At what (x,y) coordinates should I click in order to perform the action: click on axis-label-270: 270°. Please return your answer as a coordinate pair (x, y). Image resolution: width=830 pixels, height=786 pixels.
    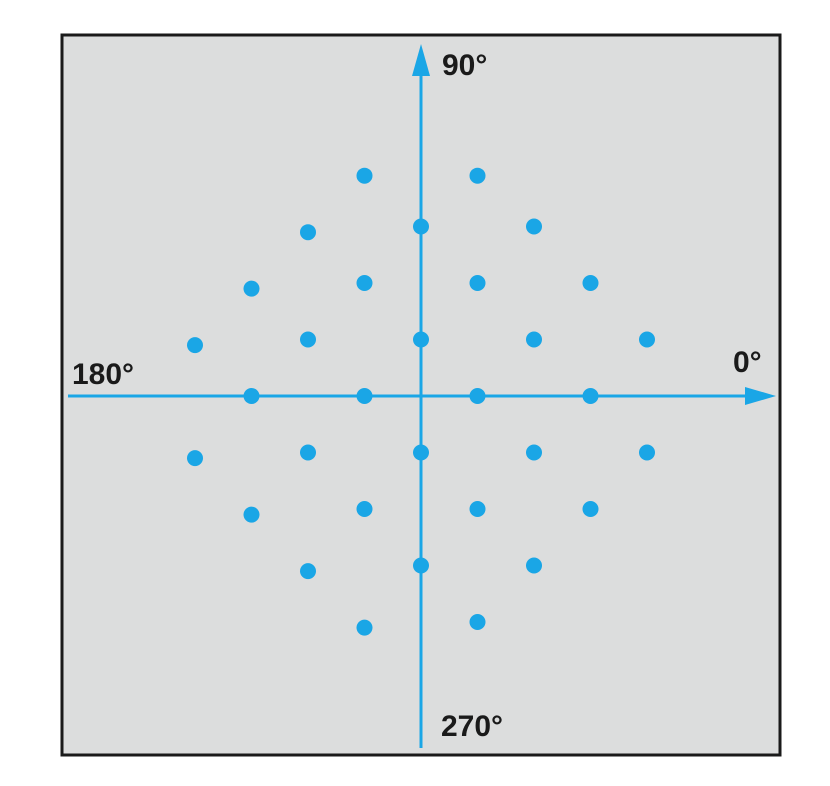
    Looking at the image, I should click on (472, 726).